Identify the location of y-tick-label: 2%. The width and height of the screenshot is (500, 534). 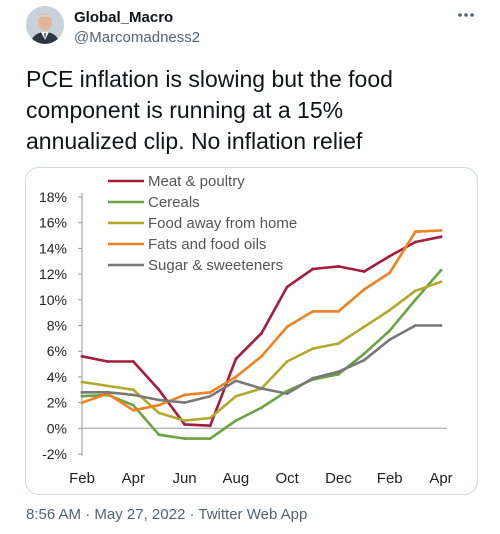
(57, 403).